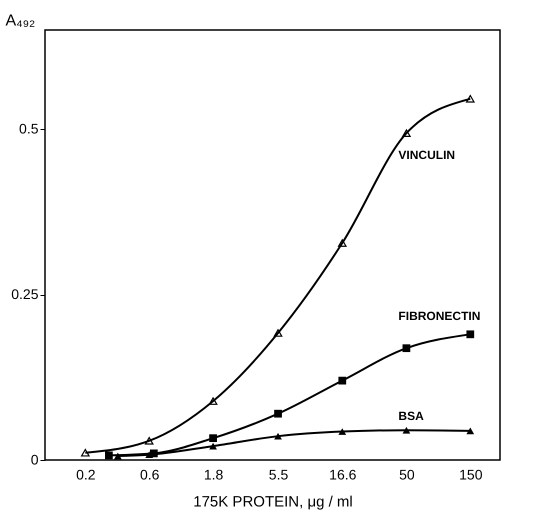  Describe the element at coordinates (25, 294) in the screenshot. I see `y-tick-label: 0.25` at that location.